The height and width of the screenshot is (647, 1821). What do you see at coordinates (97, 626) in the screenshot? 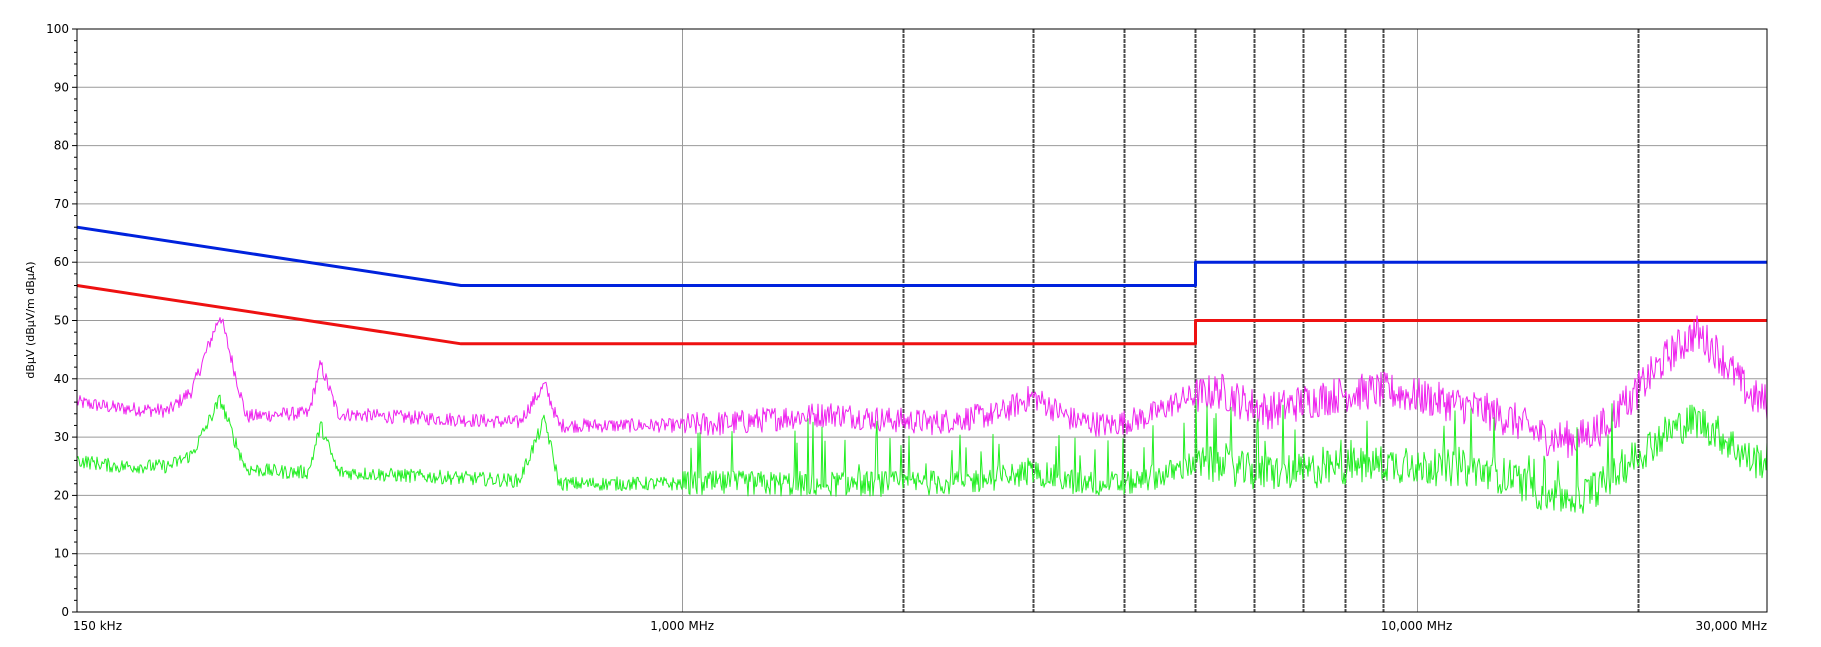
I see `x-tick-label: 150 kHz` at bounding box center [97, 626].